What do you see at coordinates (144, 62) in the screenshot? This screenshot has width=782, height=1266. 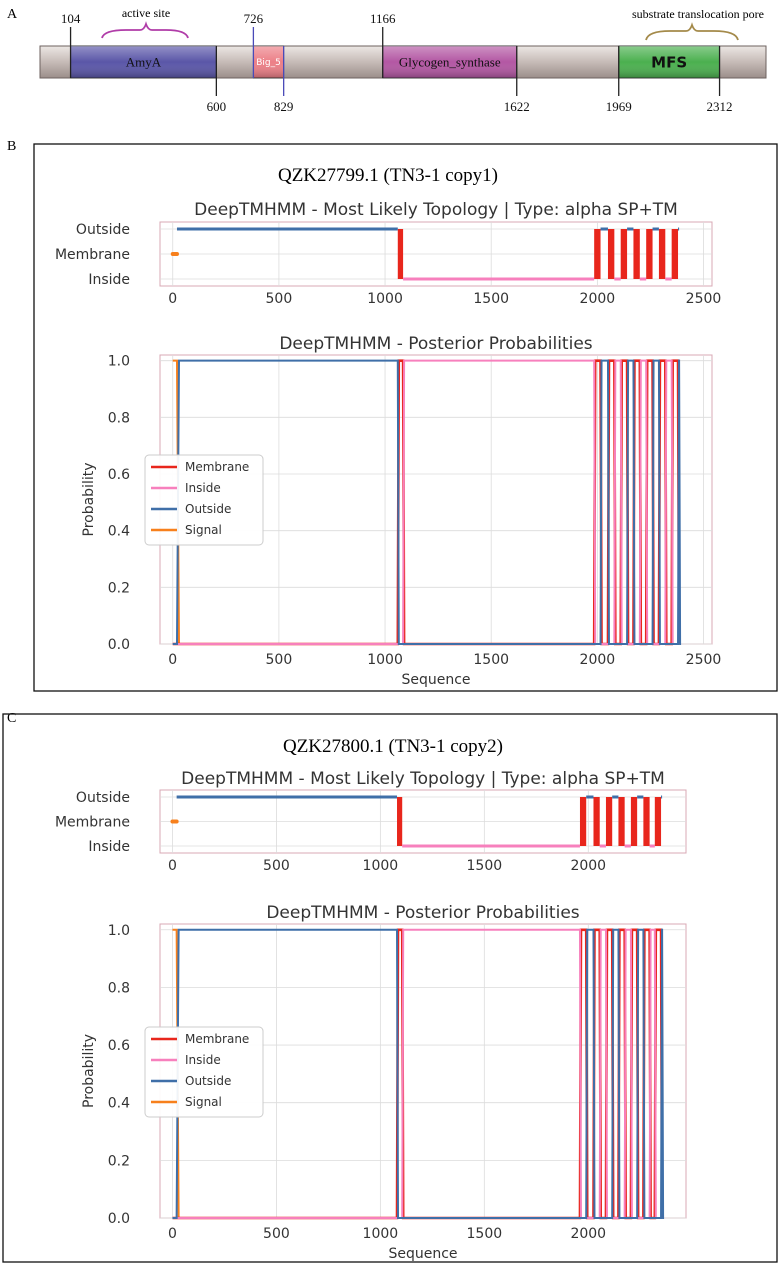 I see `domain-0-label: AmyA` at bounding box center [144, 62].